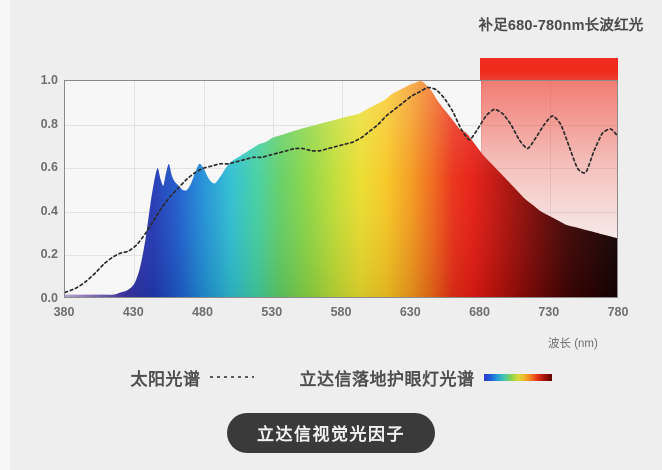 This screenshot has width=662, height=470. Describe the element at coordinates (49, 80) in the screenshot. I see `y-tick-label: 1.0` at that location.